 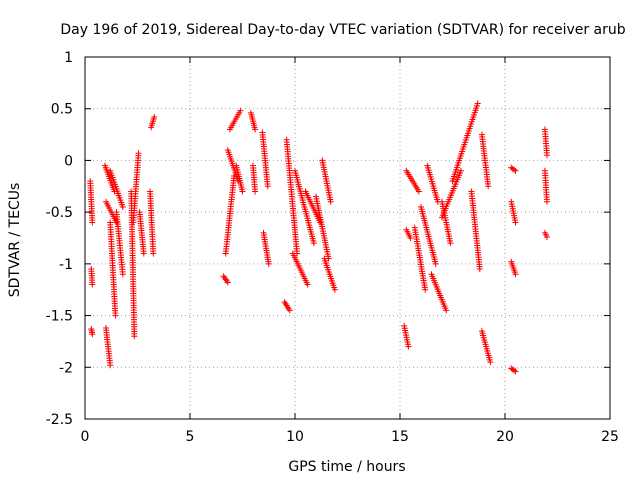 What do you see at coordinates (400, 437) in the screenshot?
I see `x-tick-label: 15` at bounding box center [400, 437].